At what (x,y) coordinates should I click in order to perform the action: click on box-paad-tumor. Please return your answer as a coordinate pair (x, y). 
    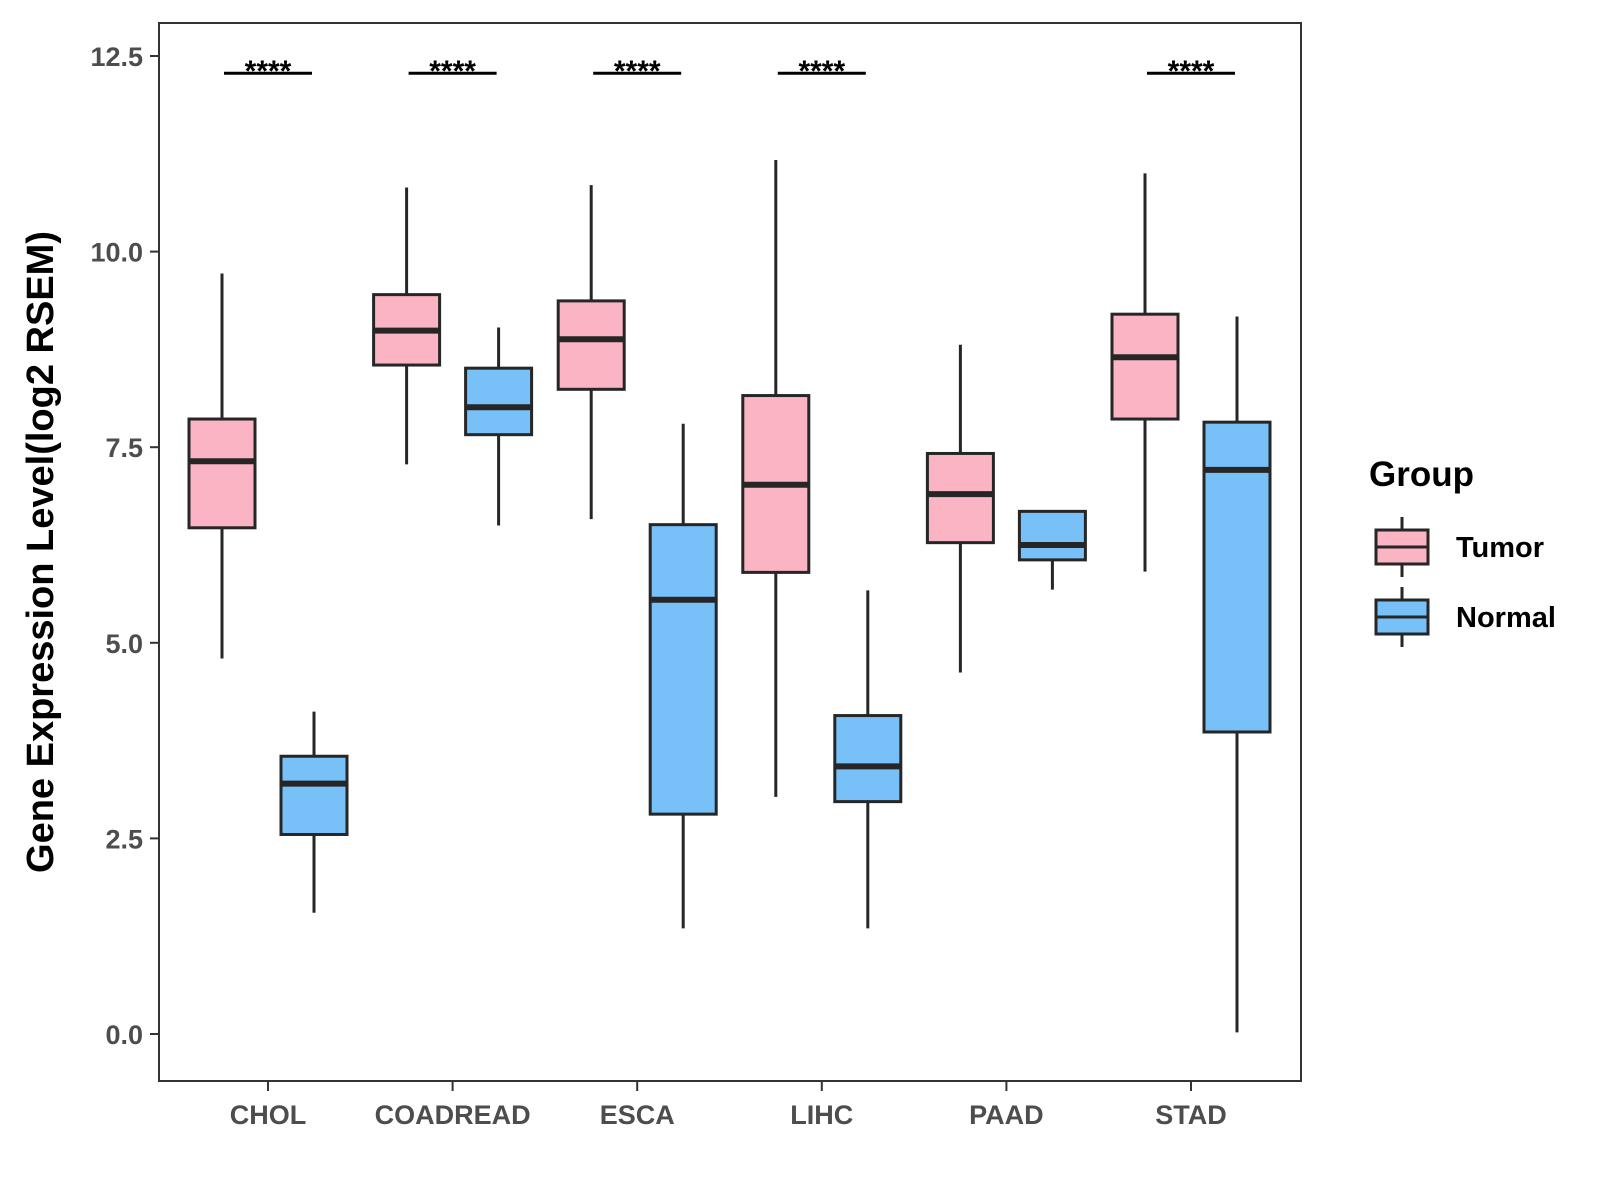
    Looking at the image, I should click on (960, 508).